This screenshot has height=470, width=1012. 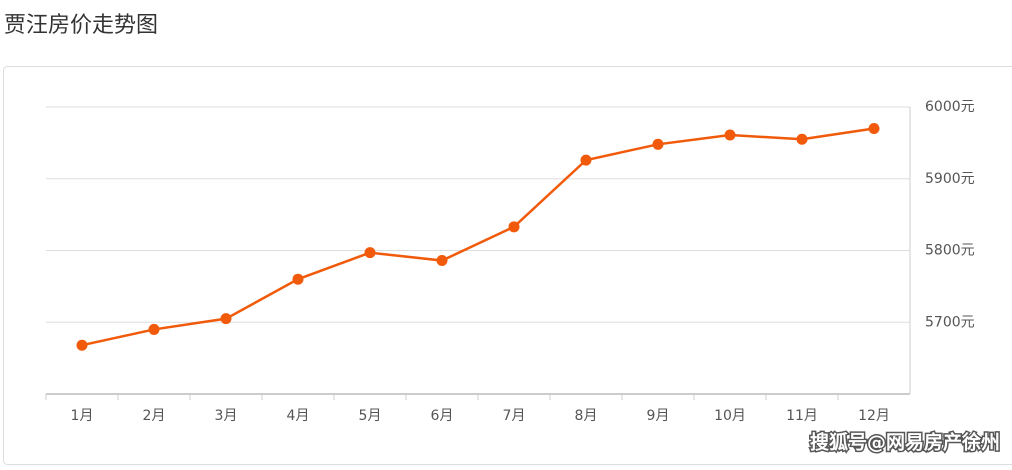 What do you see at coordinates (370, 416) in the screenshot?
I see `x-tick-label: 5月` at bounding box center [370, 416].